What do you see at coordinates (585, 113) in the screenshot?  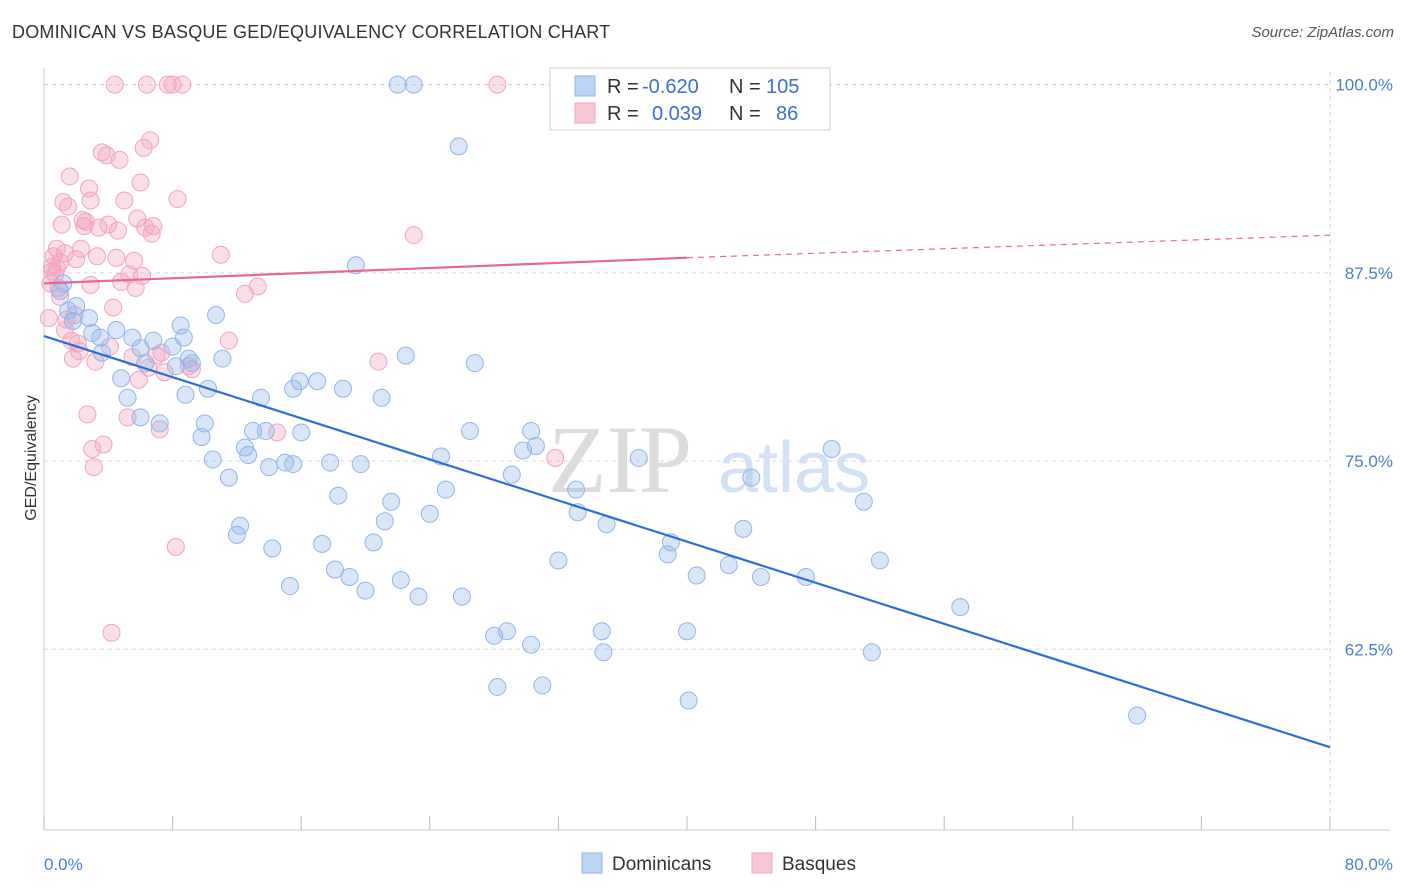 I see `legend-swatch-basques` at bounding box center [585, 113].